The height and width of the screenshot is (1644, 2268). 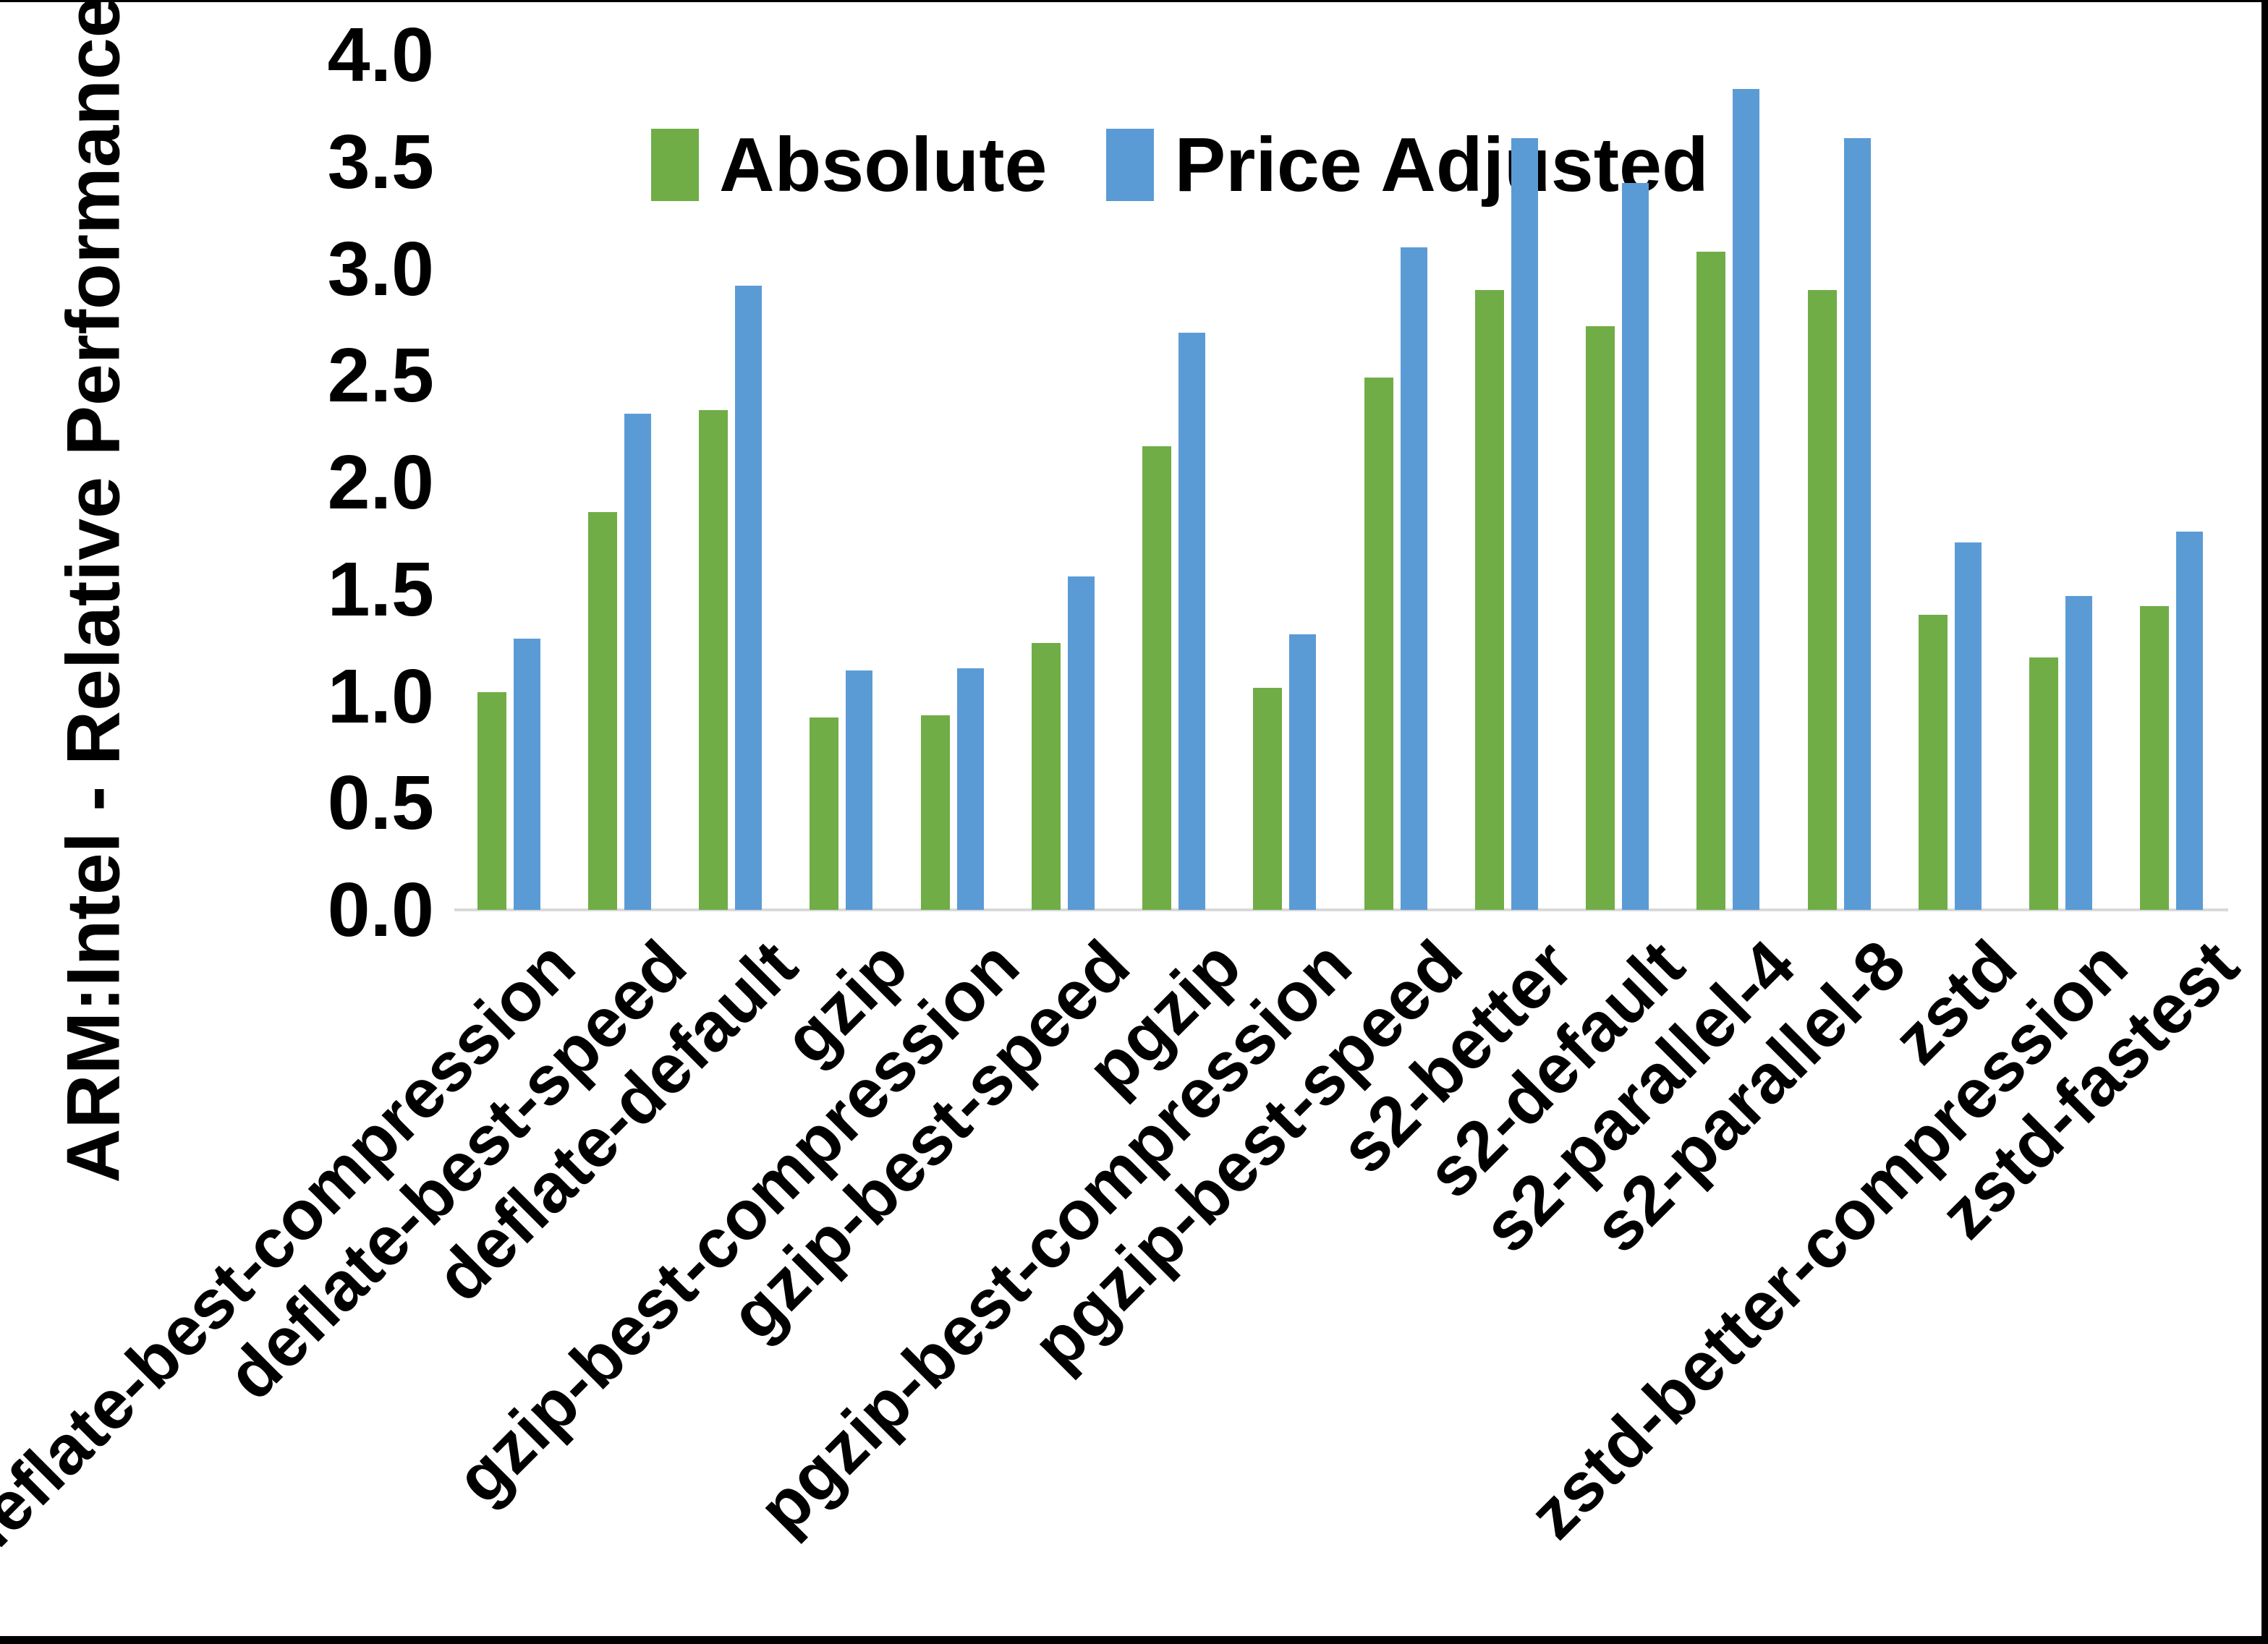 I want to click on bar-absolute-pgzip-best-compression, so click(x=1268, y=798).